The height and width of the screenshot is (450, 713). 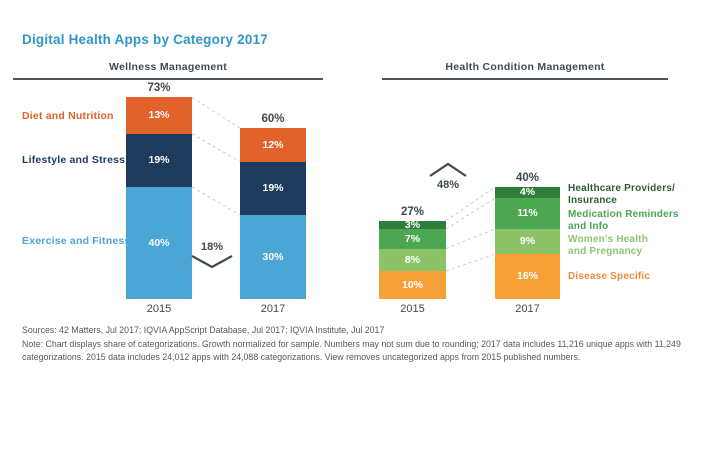 I want to click on series-label-lifestyle-and-stress: Lifestyle and Stress, so click(x=74, y=160).